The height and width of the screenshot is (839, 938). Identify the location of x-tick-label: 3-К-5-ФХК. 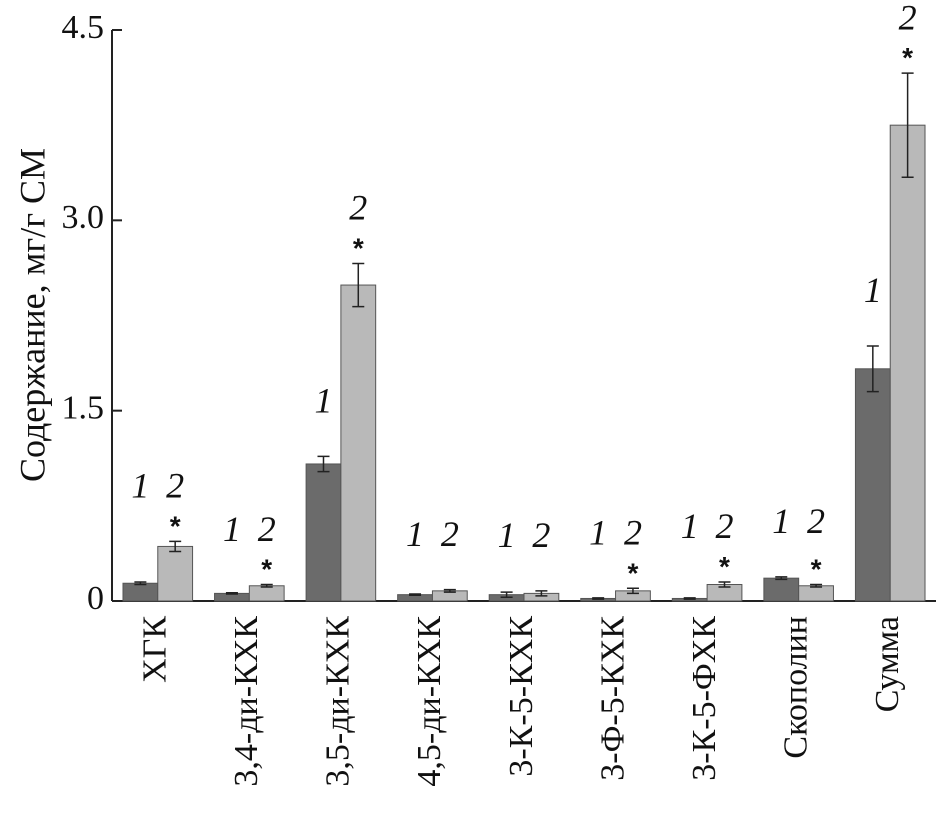
(704, 698).